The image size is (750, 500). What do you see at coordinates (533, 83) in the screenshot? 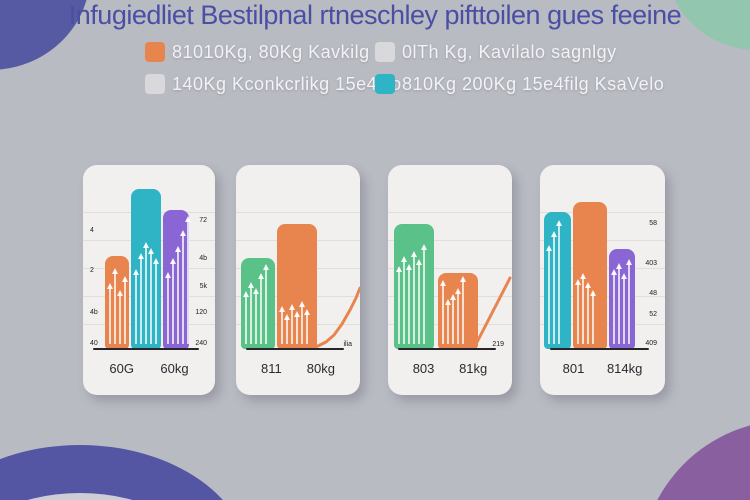
I see `legend-label: 810Kg 200Kg 15e4filg KsaVelo` at bounding box center [533, 83].